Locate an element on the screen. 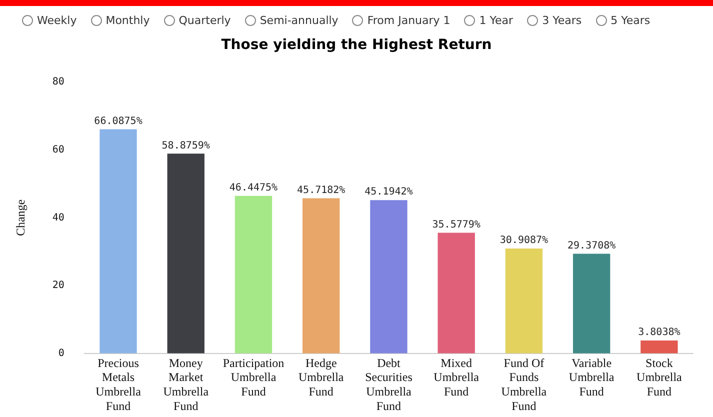 The image size is (713, 417). data-label: 58.8759% is located at coordinates (186, 146).